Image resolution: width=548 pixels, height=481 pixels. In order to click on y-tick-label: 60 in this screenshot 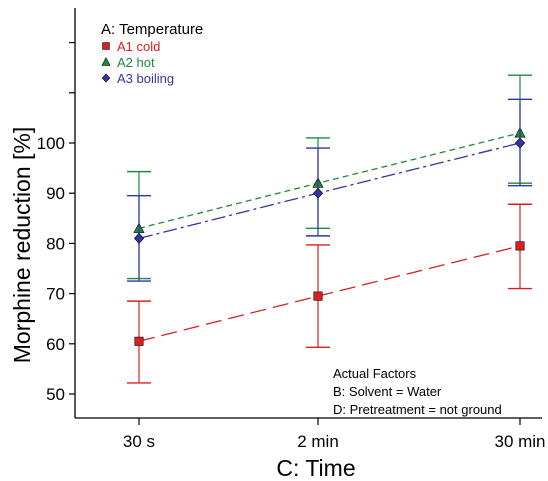, I will do `click(55, 344)`.